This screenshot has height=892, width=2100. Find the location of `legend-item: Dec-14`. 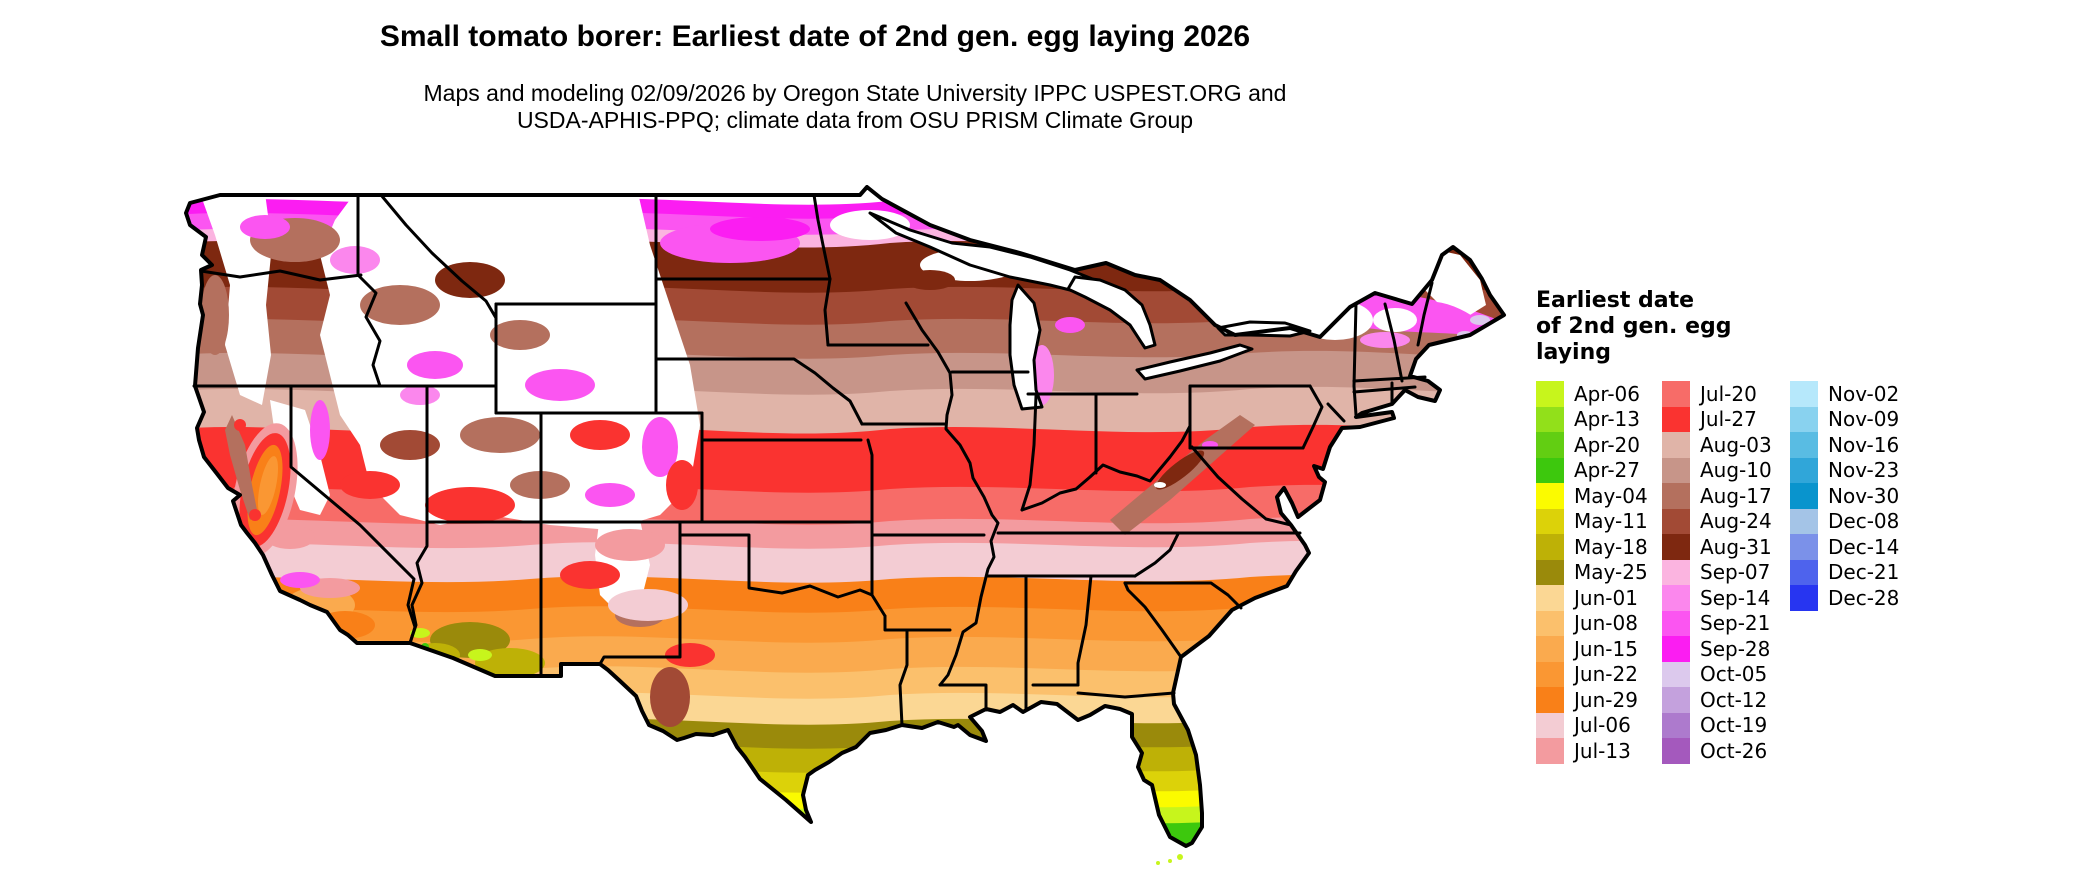

legend-item: Dec-14 is located at coordinates (1856, 547).